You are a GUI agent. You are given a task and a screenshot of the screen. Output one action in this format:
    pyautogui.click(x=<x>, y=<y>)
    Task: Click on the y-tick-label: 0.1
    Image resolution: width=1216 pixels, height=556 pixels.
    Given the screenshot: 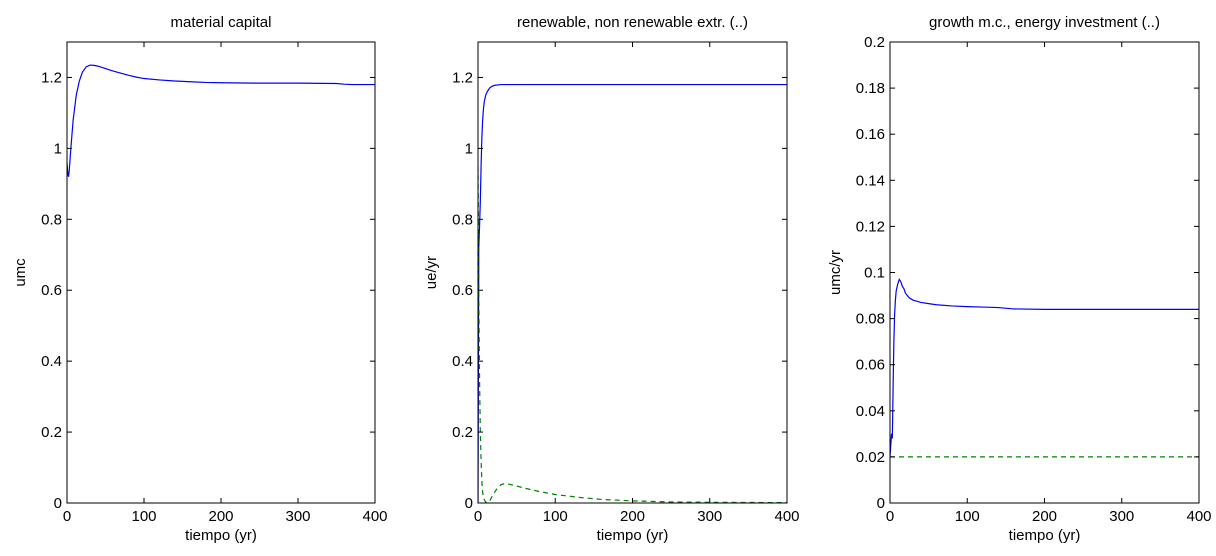 What is the action you would take?
    pyautogui.click(x=874, y=273)
    